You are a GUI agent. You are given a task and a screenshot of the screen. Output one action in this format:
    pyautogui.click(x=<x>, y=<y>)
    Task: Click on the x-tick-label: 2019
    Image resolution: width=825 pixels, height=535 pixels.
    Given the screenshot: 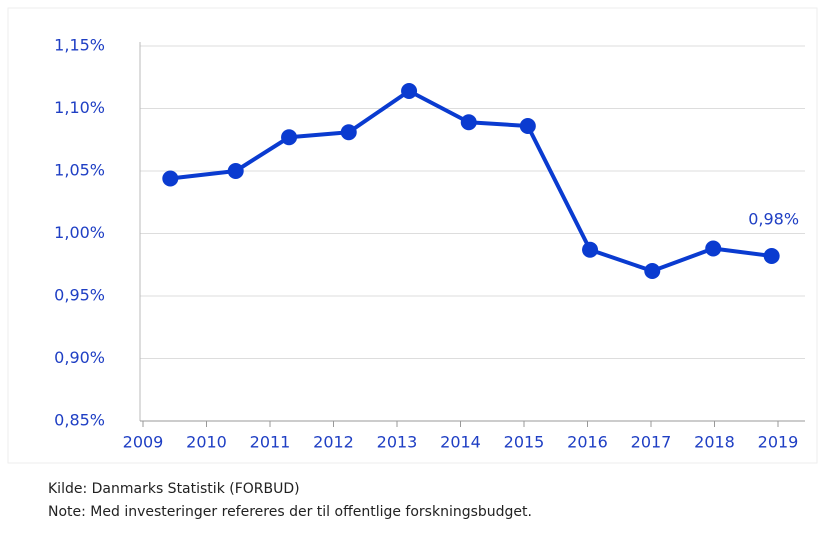 What is the action you would take?
    pyautogui.click(x=778, y=442)
    